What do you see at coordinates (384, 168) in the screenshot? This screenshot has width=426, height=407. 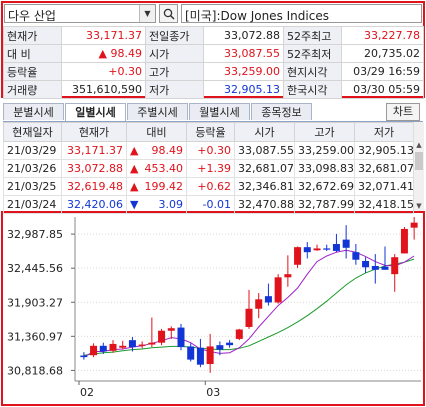 I see `cell-low: 32,681.07` at bounding box center [384, 168].